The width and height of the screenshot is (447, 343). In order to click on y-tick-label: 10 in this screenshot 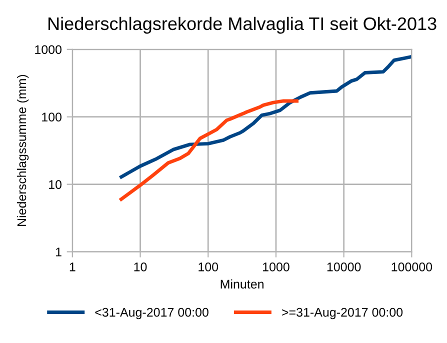, I will do `click(55, 184)`.